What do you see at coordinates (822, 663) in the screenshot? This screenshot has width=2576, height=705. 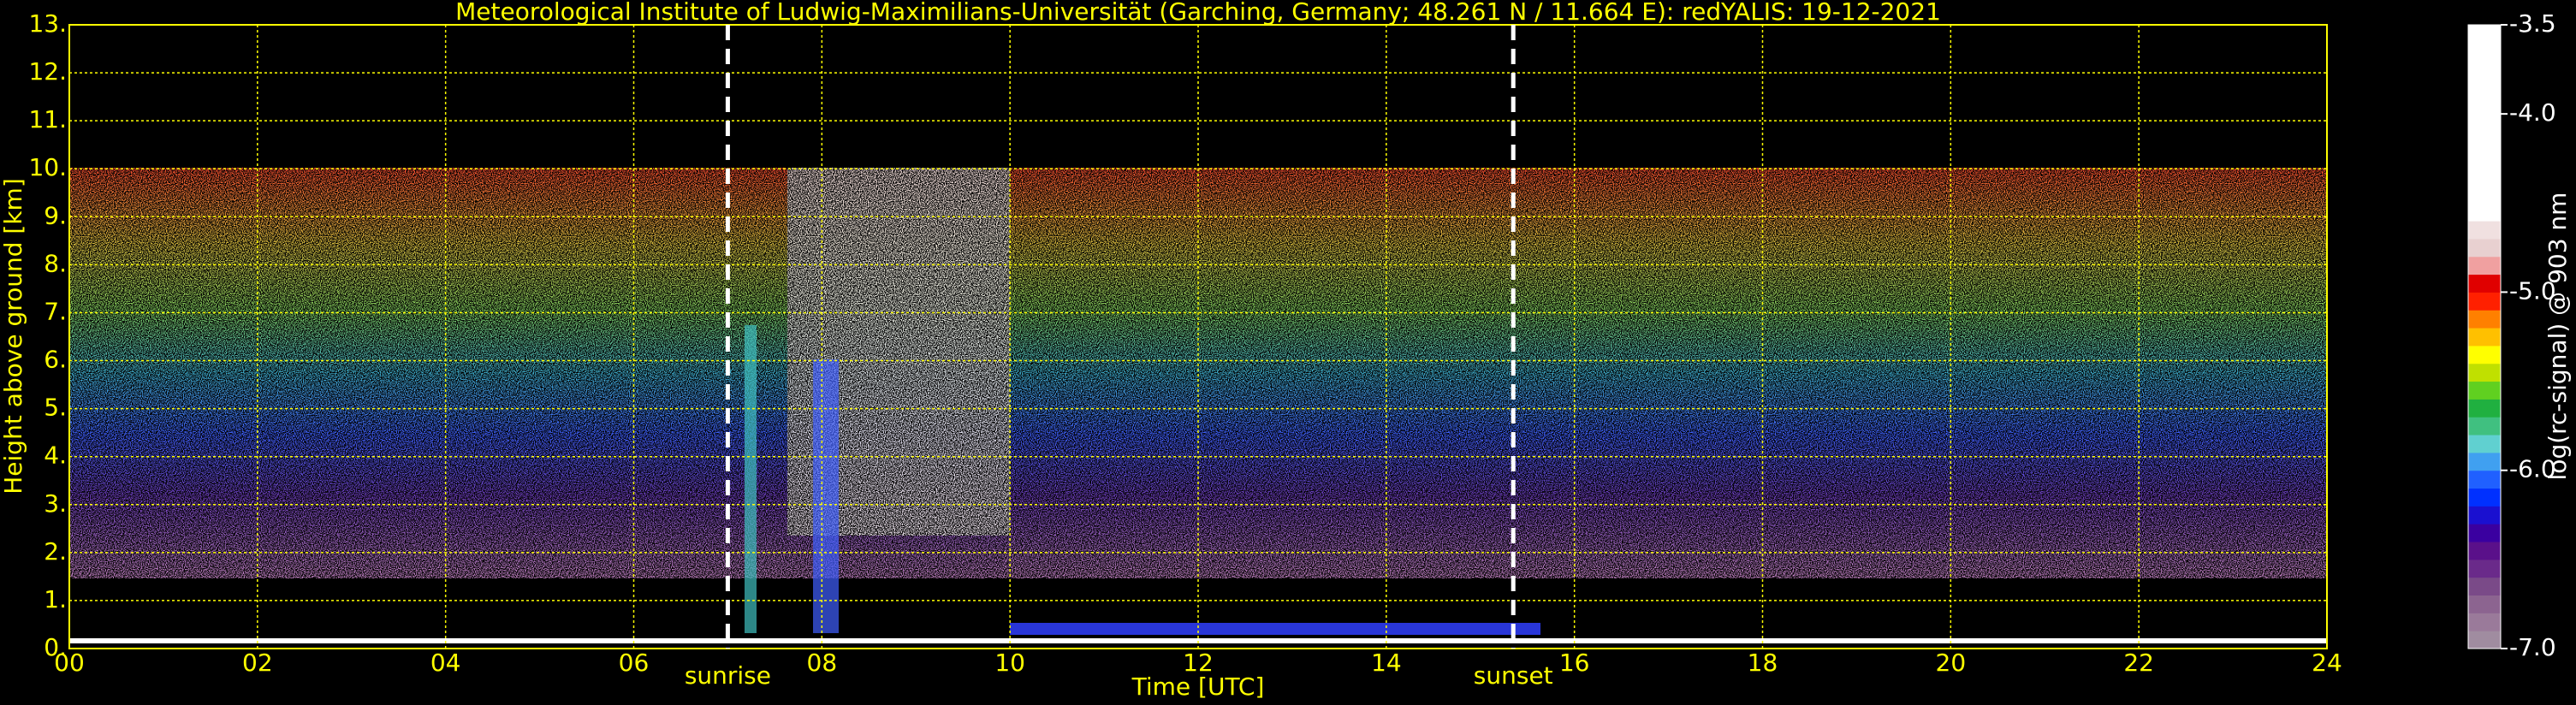 I see `x-tick-label: 08` at bounding box center [822, 663].